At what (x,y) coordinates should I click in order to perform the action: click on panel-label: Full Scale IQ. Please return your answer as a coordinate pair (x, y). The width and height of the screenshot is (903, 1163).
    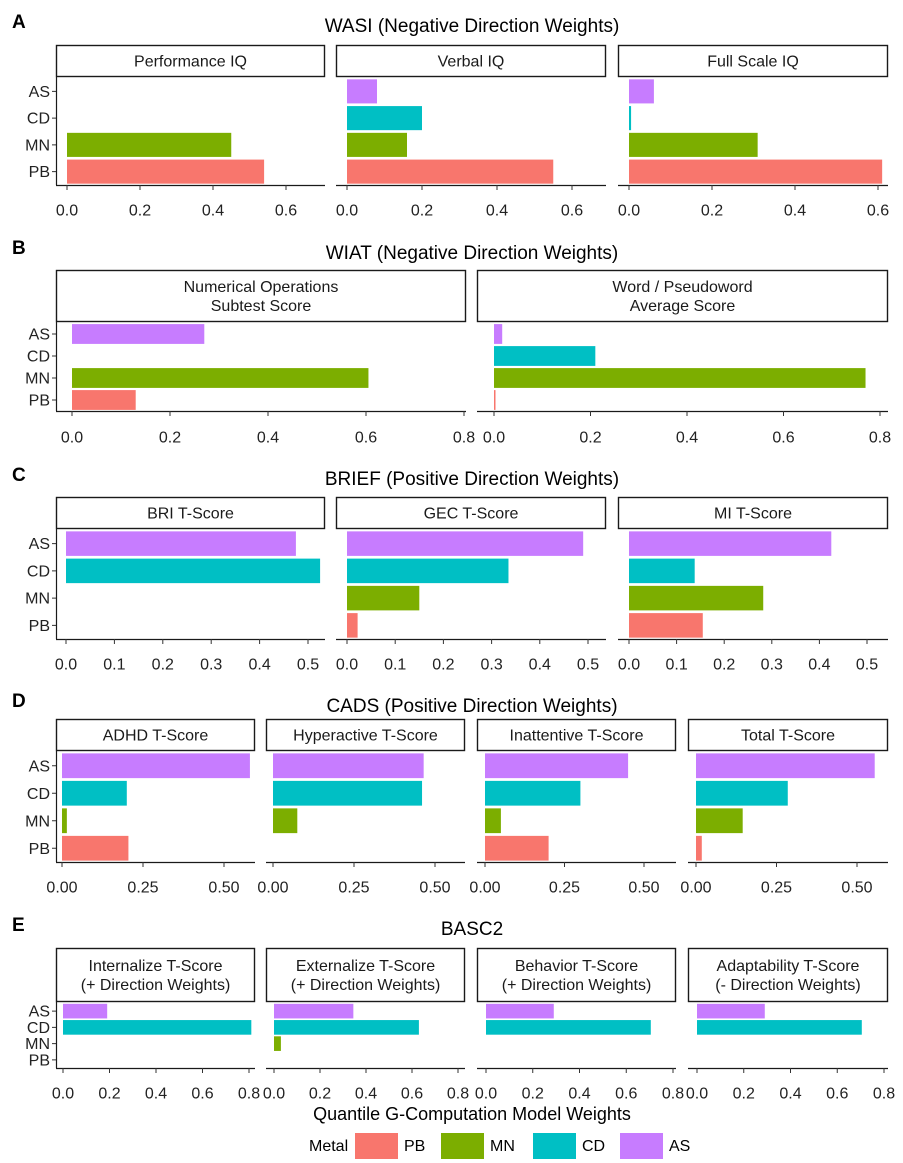
    Looking at the image, I should click on (753, 62).